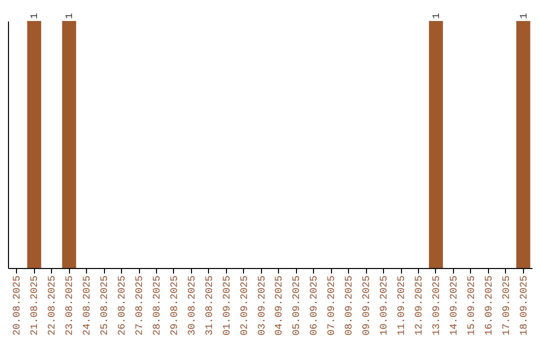  What do you see at coordinates (228, 306) in the screenshot?
I see `x-tick-label: 01.09.2025` at bounding box center [228, 306].